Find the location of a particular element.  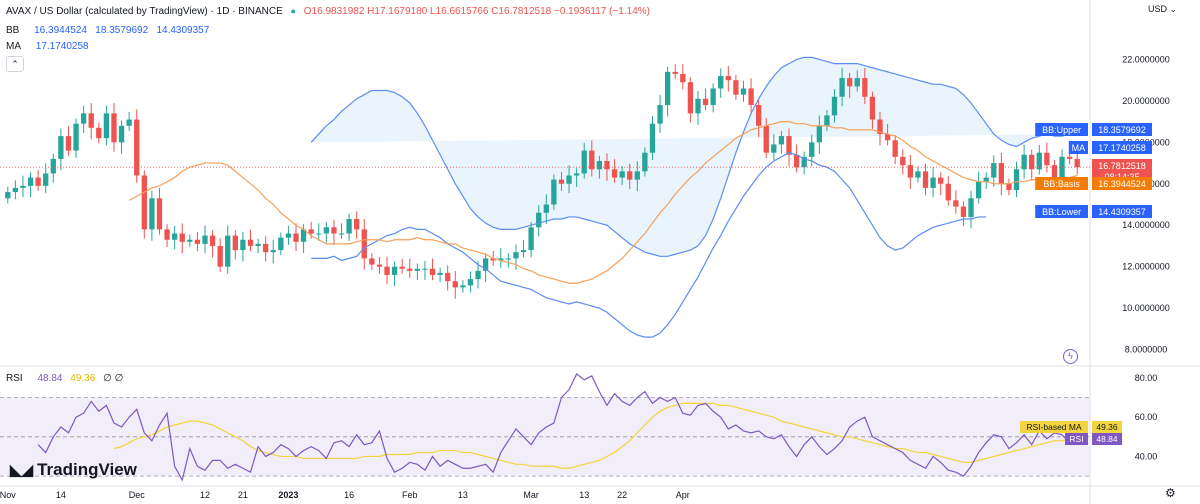

currency-selector: USD ⌄ is located at coordinates (1162, 9).